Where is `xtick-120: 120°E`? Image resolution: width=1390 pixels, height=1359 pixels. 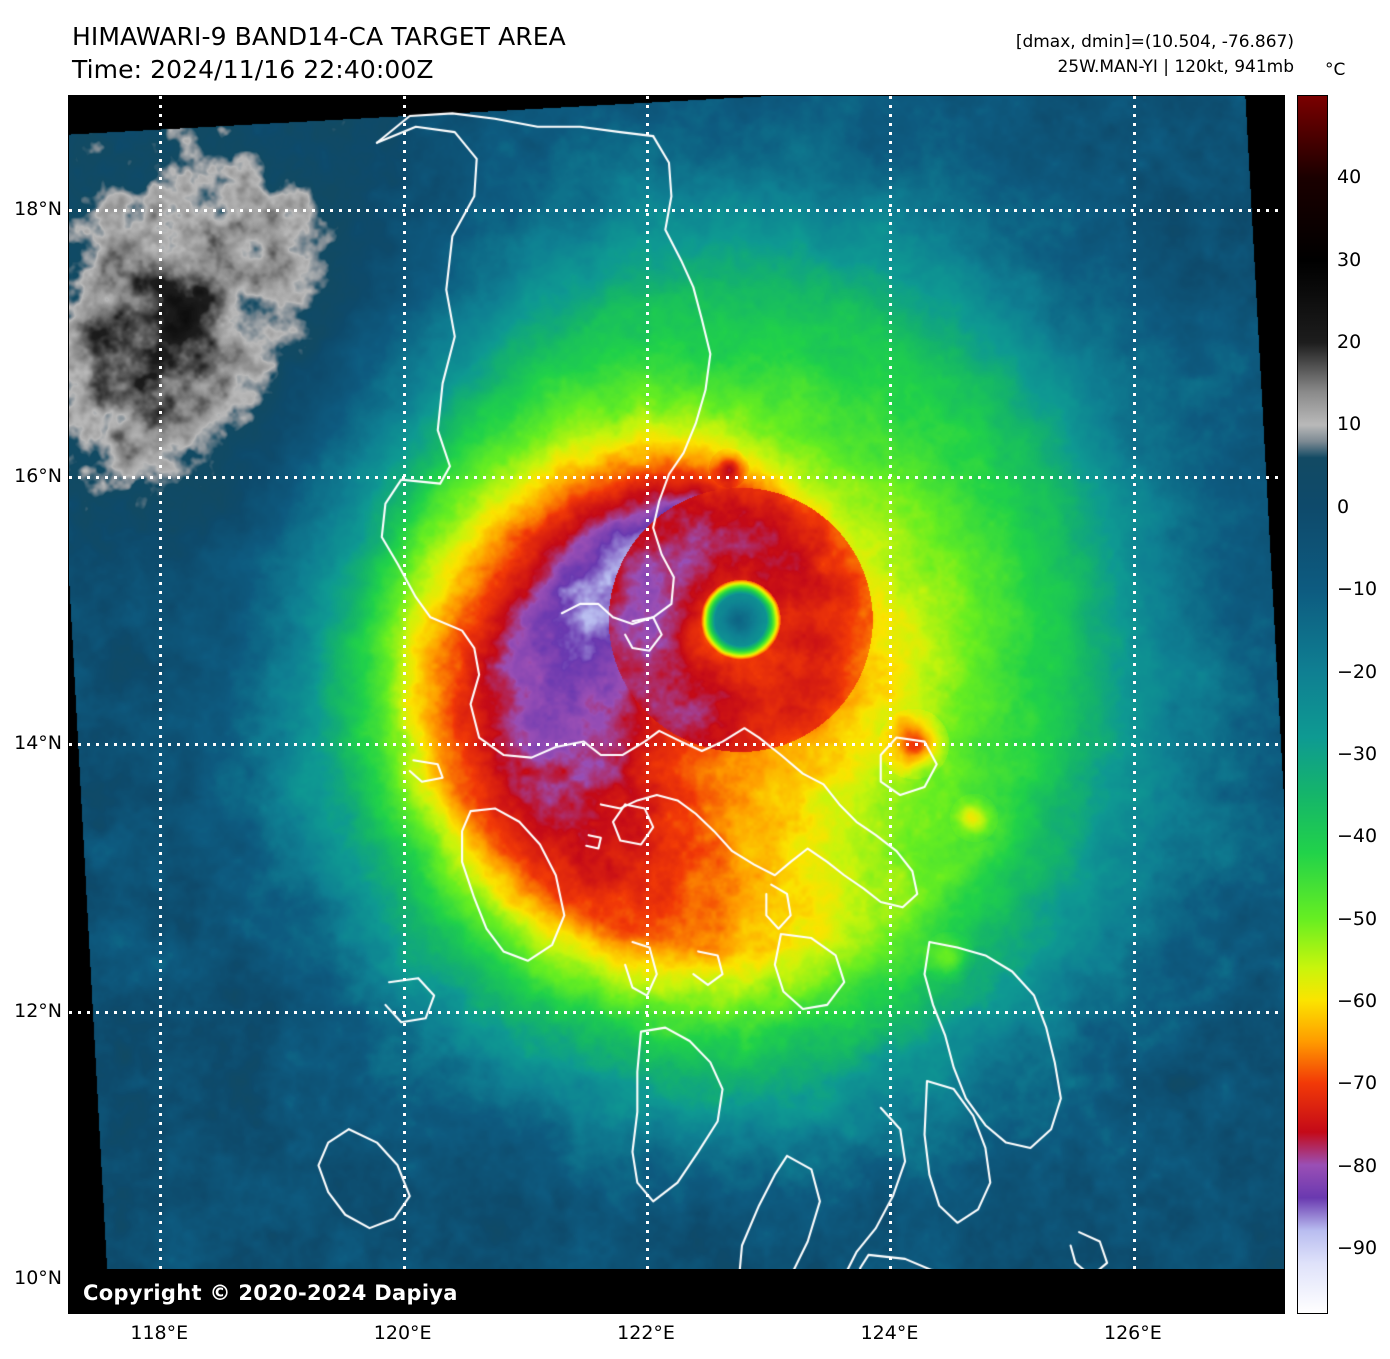
xtick-120: 120°E is located at coordinates (402, 1333).